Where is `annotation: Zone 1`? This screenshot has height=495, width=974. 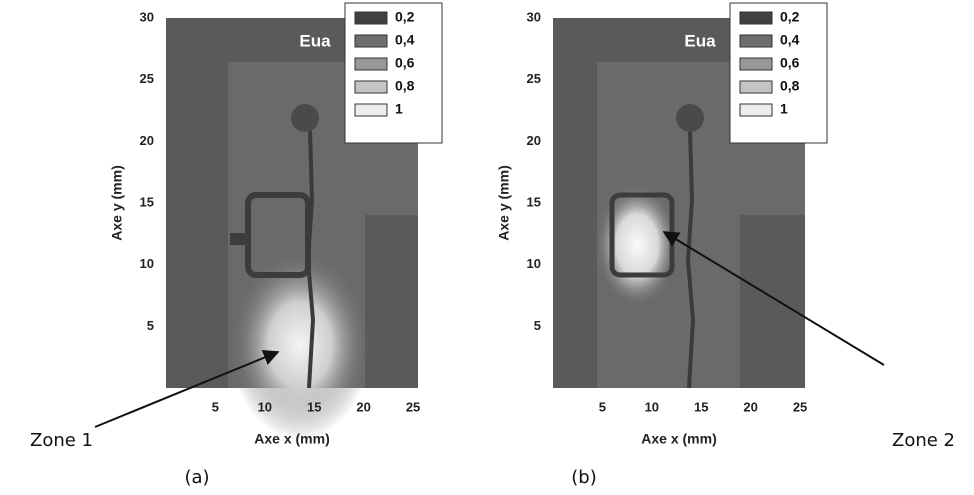 annotation: Zone 1 is located at coordinates (61, 440).